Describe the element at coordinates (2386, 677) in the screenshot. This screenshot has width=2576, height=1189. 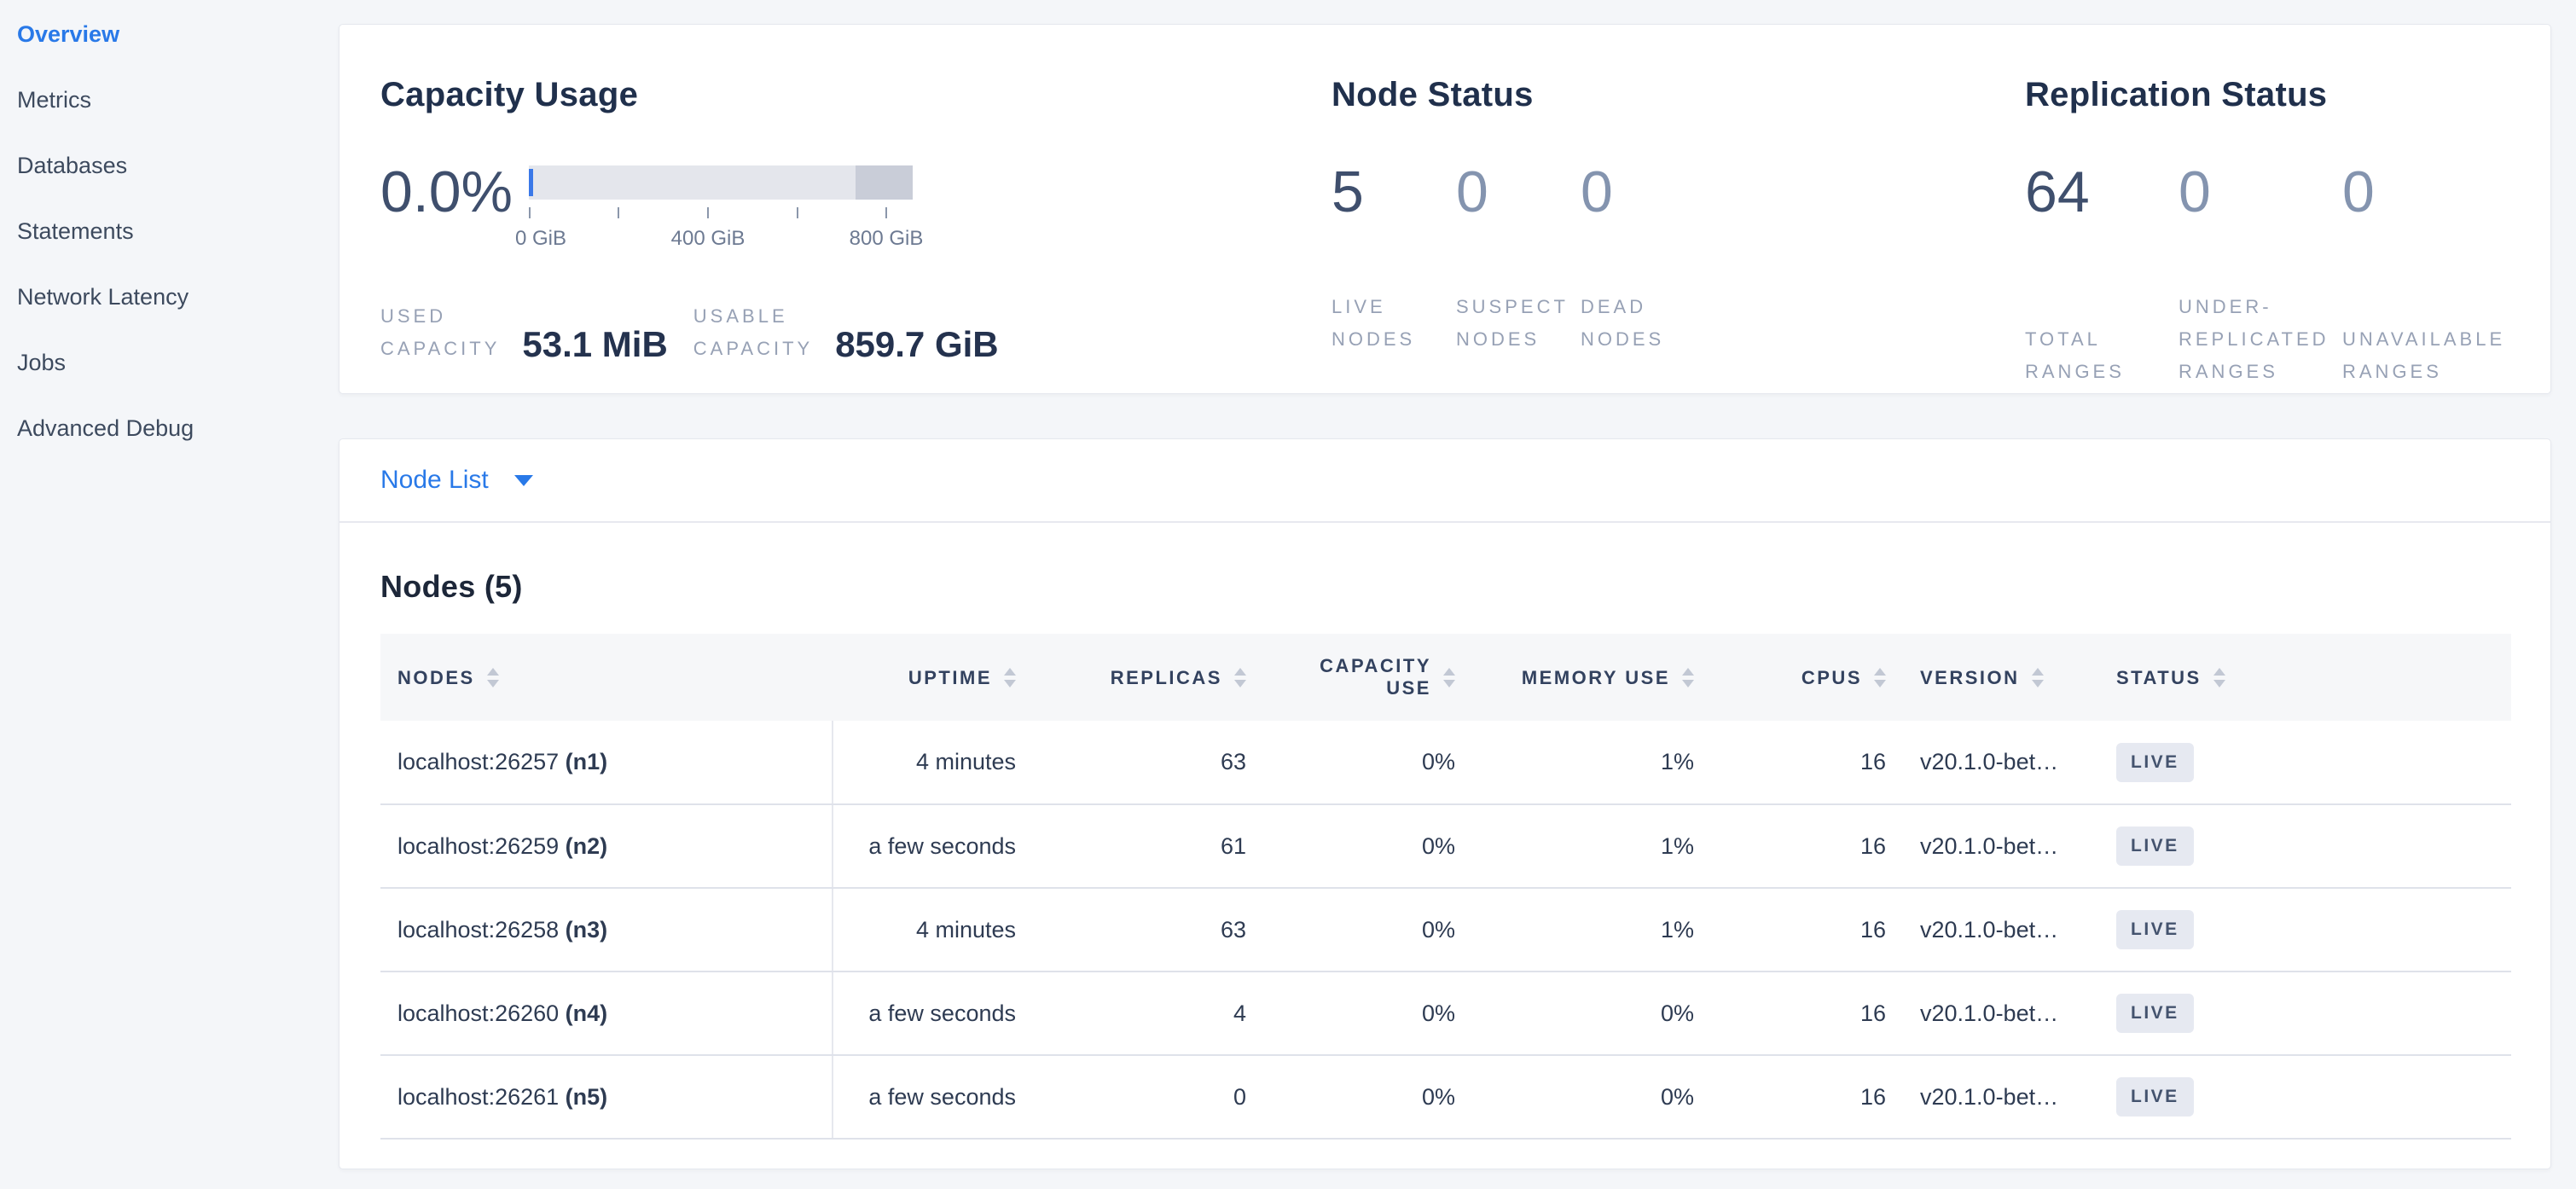
I see `column-header-spacer` at that location.